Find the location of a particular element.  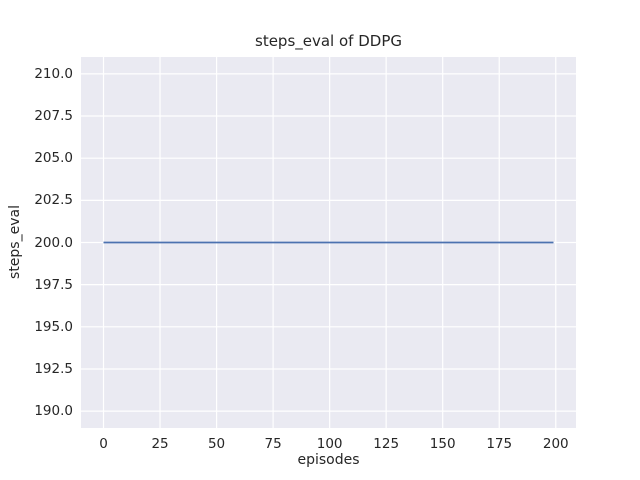

x-axis-label: episodes is located at coordinates (328, 460).